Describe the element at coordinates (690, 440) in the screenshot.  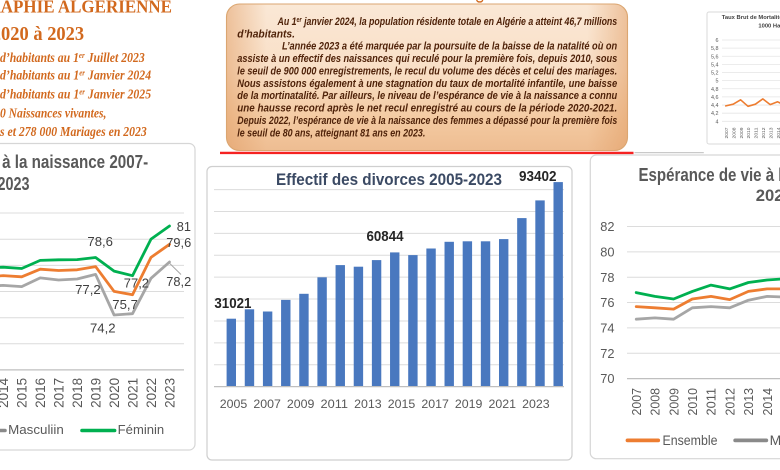
I see `svg-text: Ensemble` at that location.